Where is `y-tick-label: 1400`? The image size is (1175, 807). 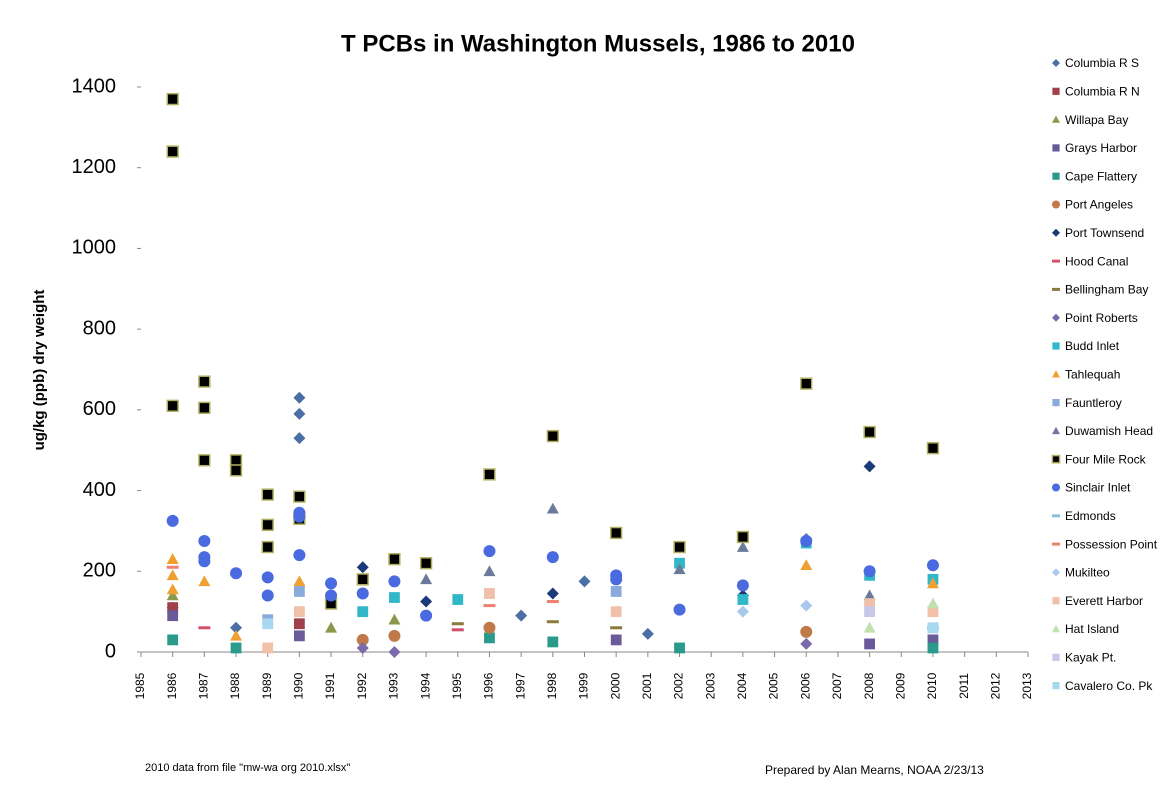
y-tick-label: 1400 is located at coordinates (94, 86).